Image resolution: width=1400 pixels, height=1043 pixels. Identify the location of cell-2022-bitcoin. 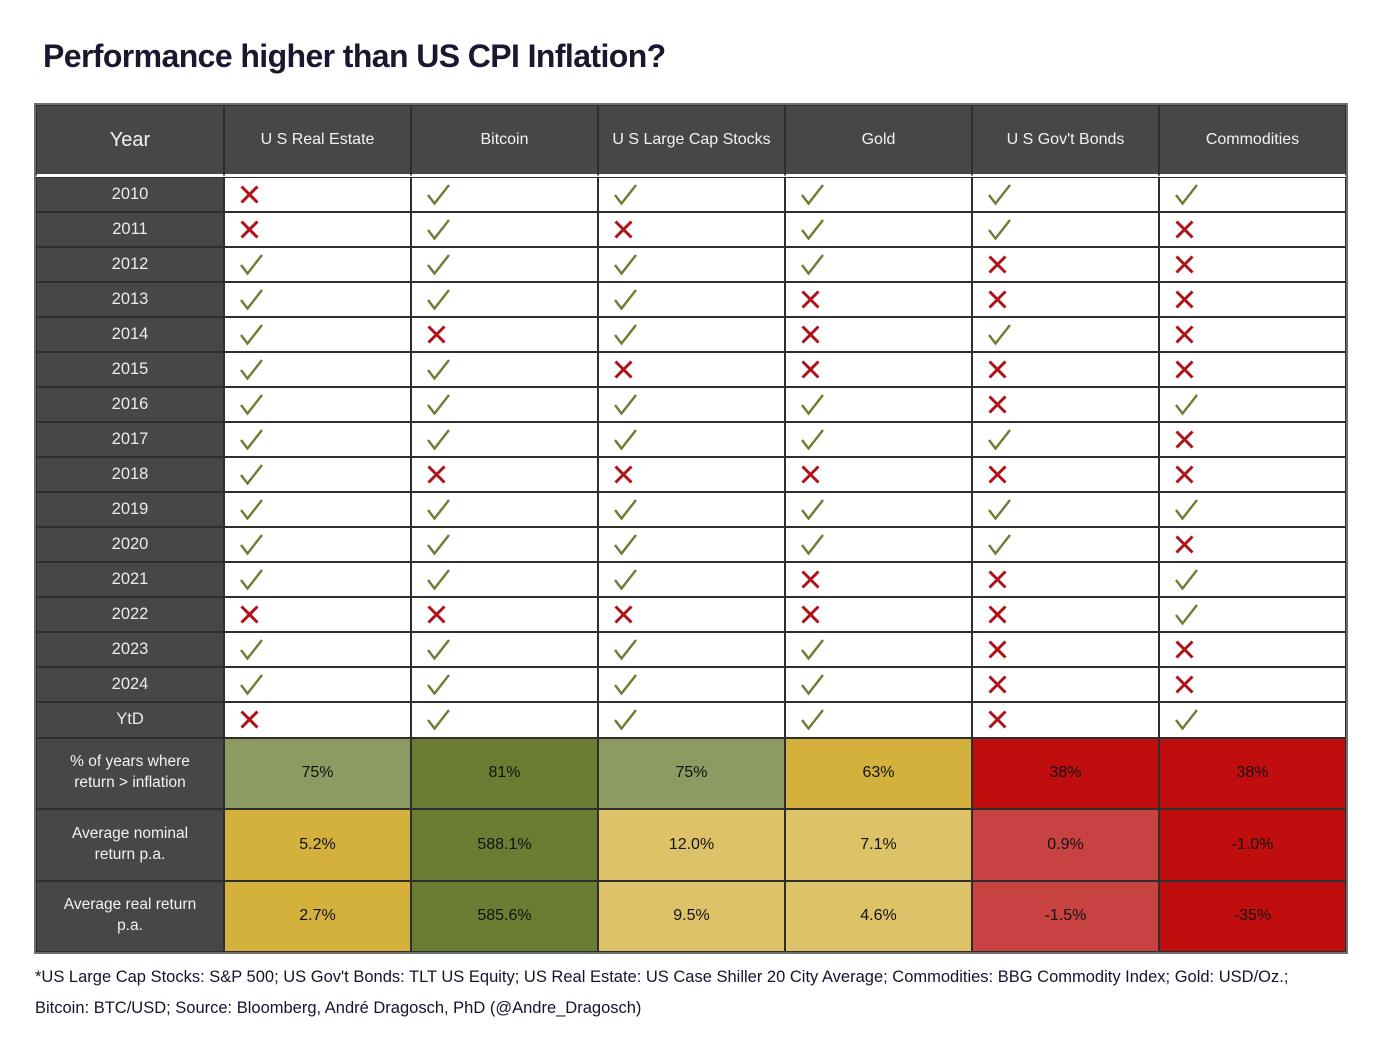
(504, 615).